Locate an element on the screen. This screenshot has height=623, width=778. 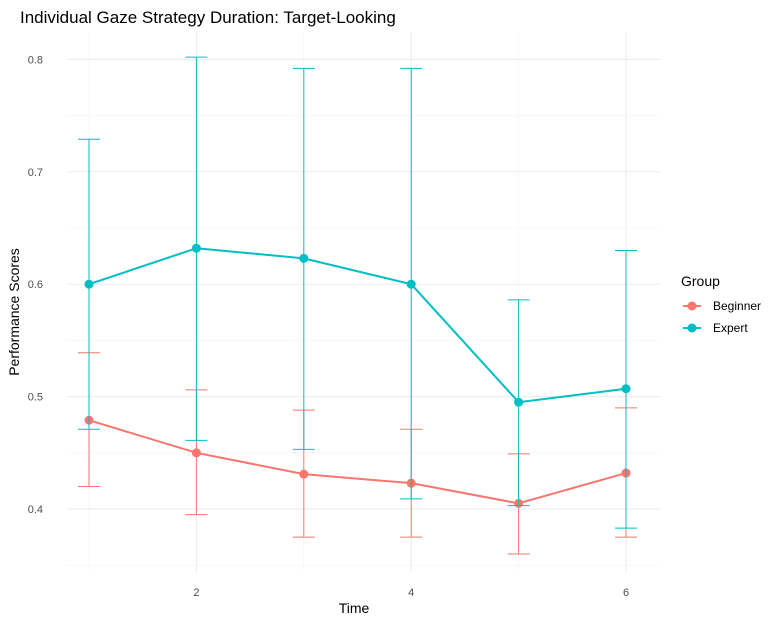
y-tick-label: 0.6 is located at coordinates (35, 285).